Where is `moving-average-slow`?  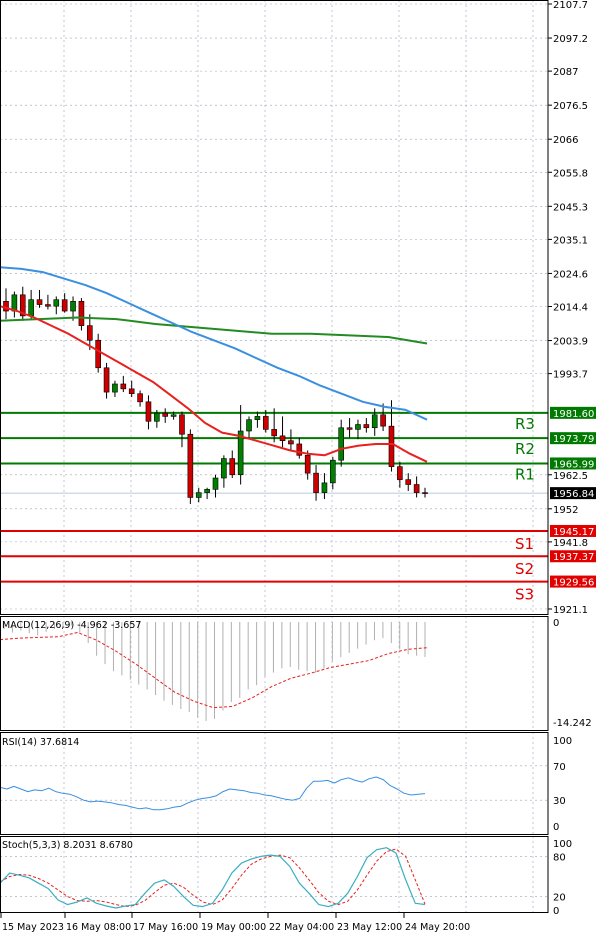
moving-average-slow is located at coordinates (214, 330).